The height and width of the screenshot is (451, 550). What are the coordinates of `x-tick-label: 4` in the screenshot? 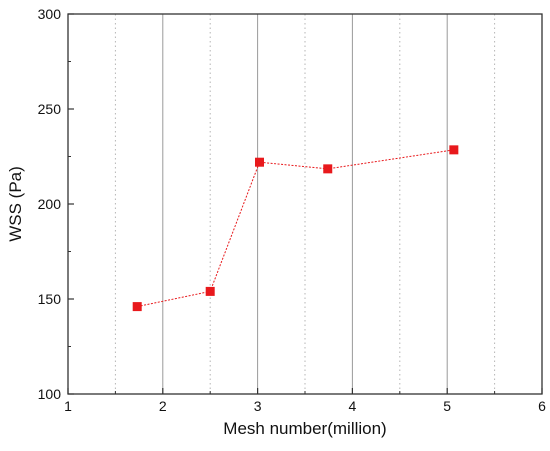 It's located at (353, 406).